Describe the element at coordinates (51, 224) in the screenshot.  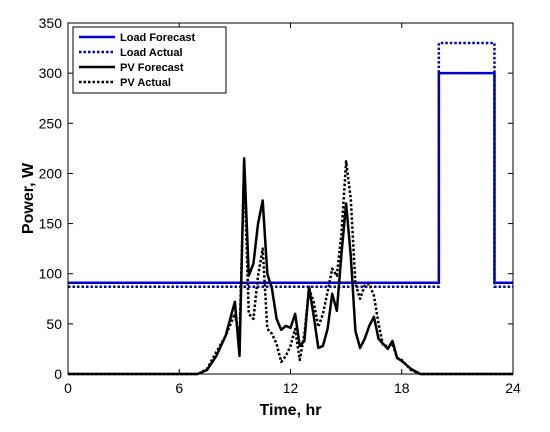
I see `y-tick-label: 150` at that location.